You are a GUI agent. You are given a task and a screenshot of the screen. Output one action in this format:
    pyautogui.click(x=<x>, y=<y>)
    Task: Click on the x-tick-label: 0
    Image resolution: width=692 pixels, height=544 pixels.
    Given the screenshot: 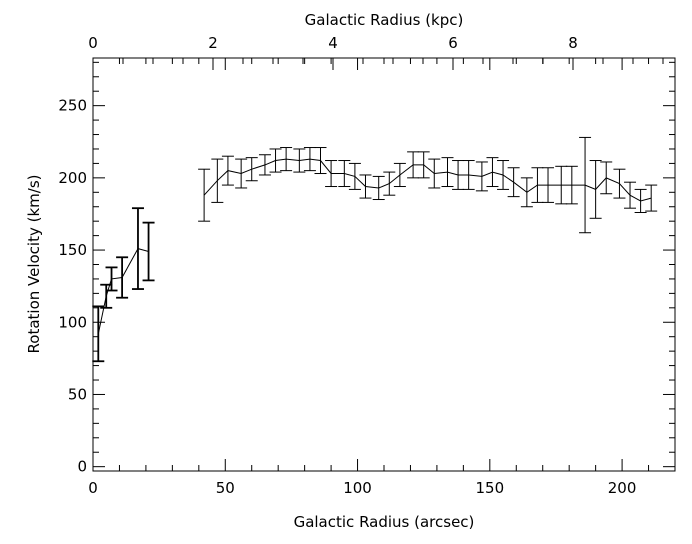 What is the action you would take?
    pyautogui.click(x=93, y=488)
    